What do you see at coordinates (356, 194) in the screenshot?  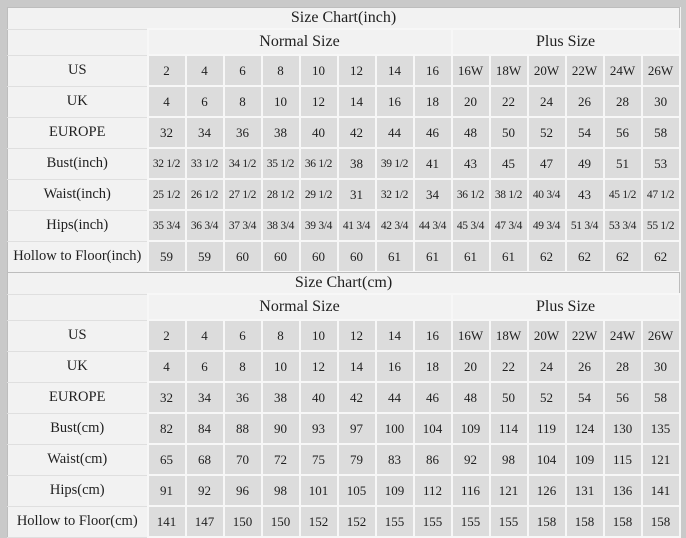 I see `size-value-cell: 31` at bounding box center [356, 194].